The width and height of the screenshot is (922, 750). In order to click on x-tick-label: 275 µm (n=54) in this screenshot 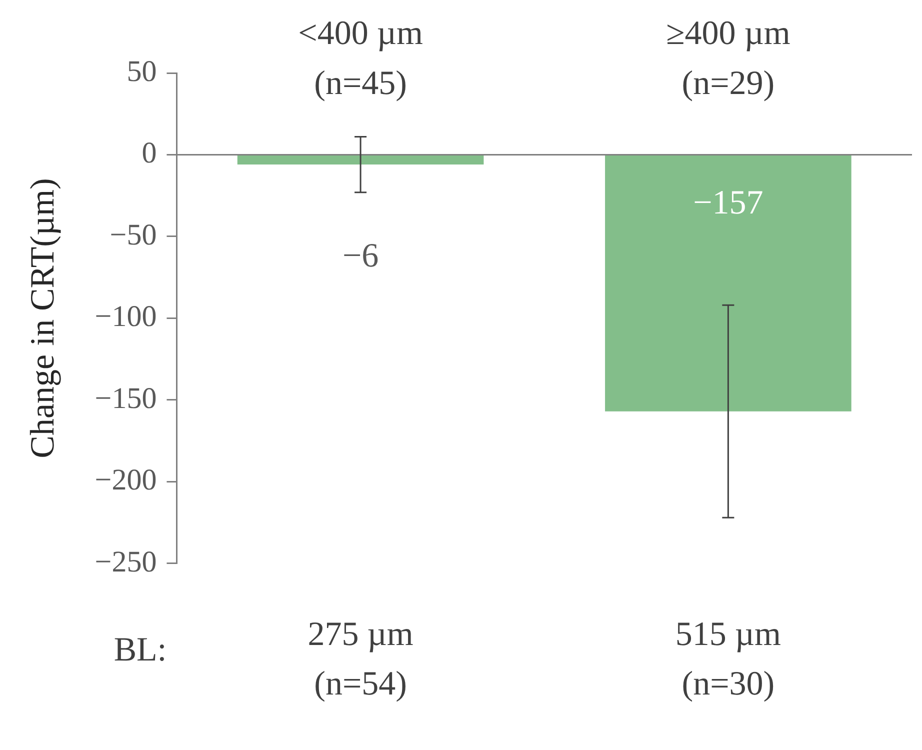, I will do `click(361, 659)`.